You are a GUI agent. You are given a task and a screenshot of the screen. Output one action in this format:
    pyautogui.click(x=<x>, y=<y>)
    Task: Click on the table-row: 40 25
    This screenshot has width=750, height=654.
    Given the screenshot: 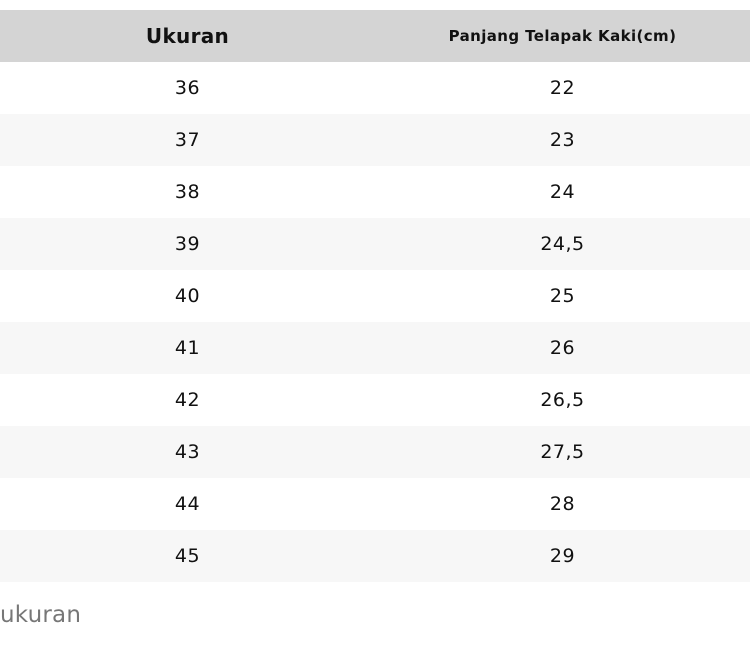 What is the action you would take?
    pyautogui.click(x=375, y=296)
    